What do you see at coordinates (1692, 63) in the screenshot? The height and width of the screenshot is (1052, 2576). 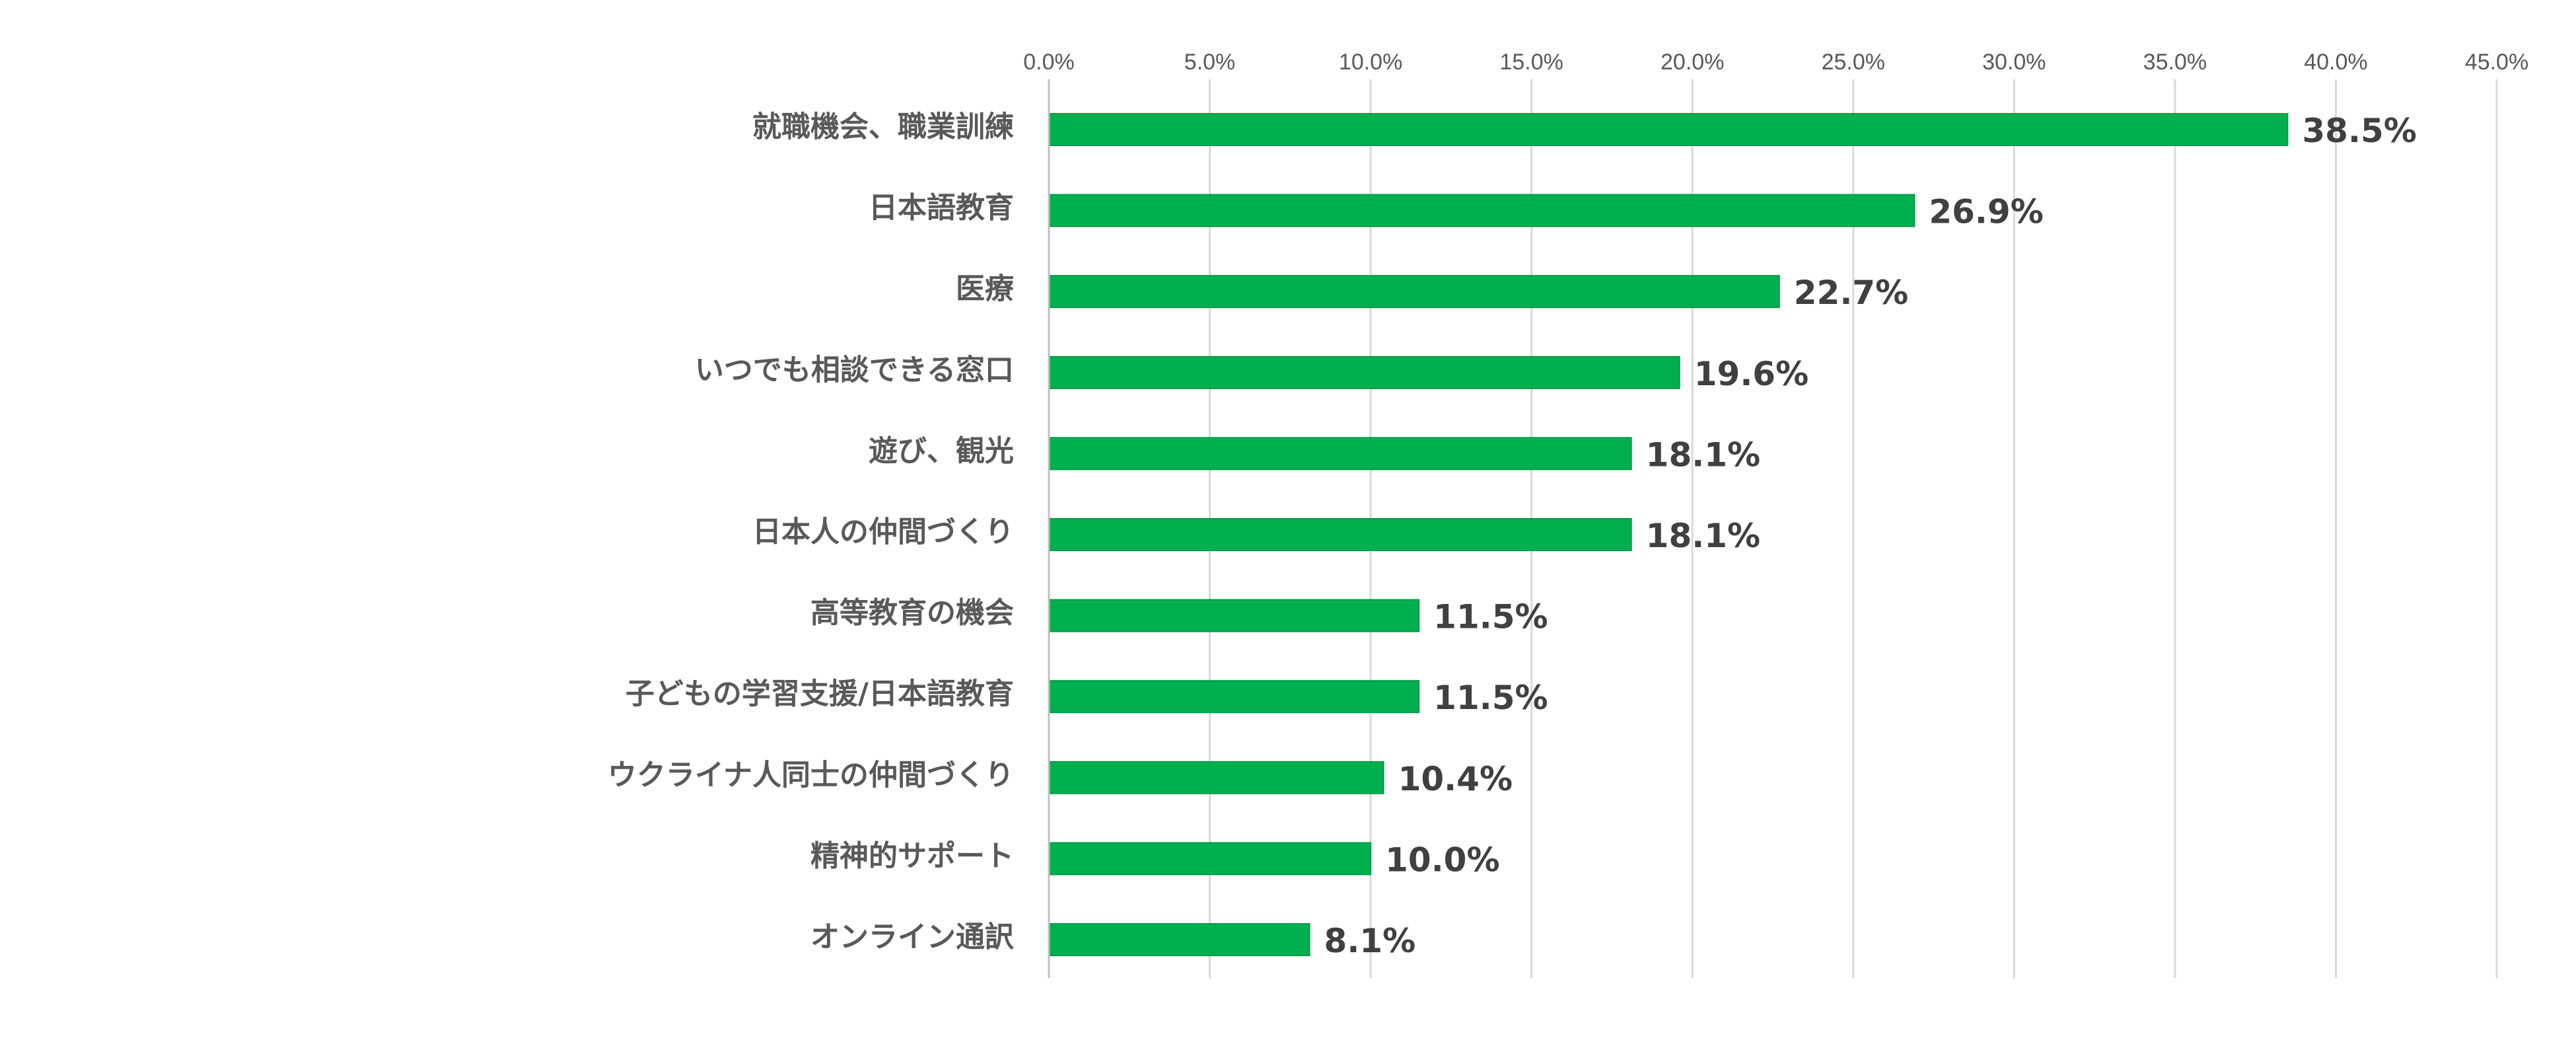 I see `x-tick-label: 20.0%` at bounding box center [1692, 63].